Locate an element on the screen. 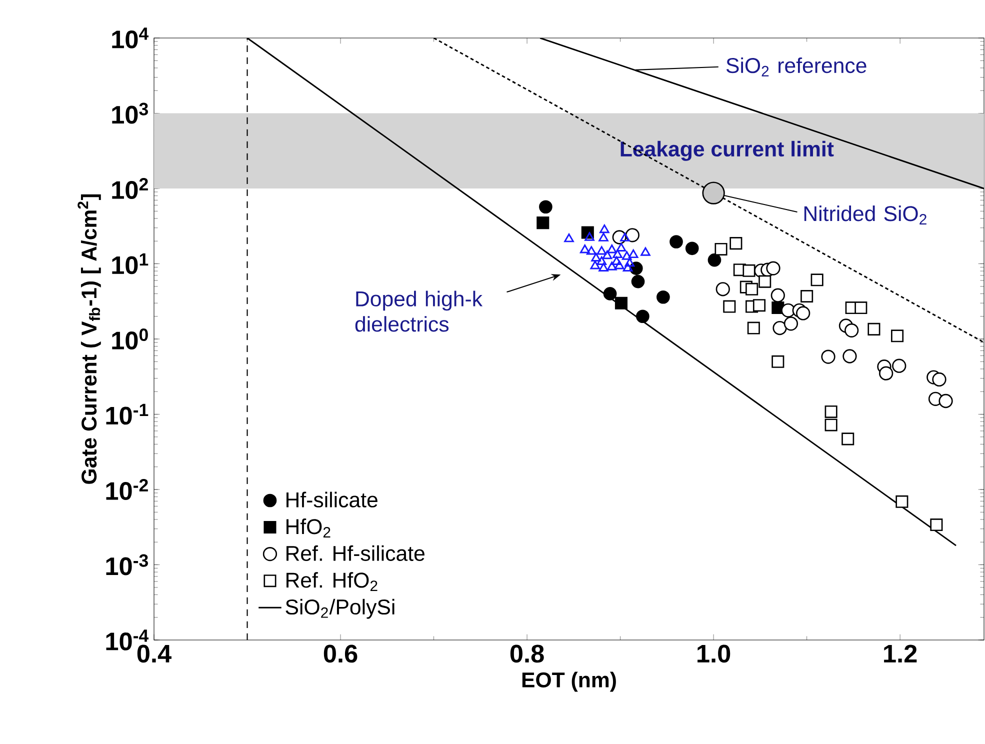 The height and width of the screenshot is (744, 985). y-axis-title: Gate Current ( V$_{fb}$-1) [ A/cm$^{2}$] is located at coordinates (89, 339).